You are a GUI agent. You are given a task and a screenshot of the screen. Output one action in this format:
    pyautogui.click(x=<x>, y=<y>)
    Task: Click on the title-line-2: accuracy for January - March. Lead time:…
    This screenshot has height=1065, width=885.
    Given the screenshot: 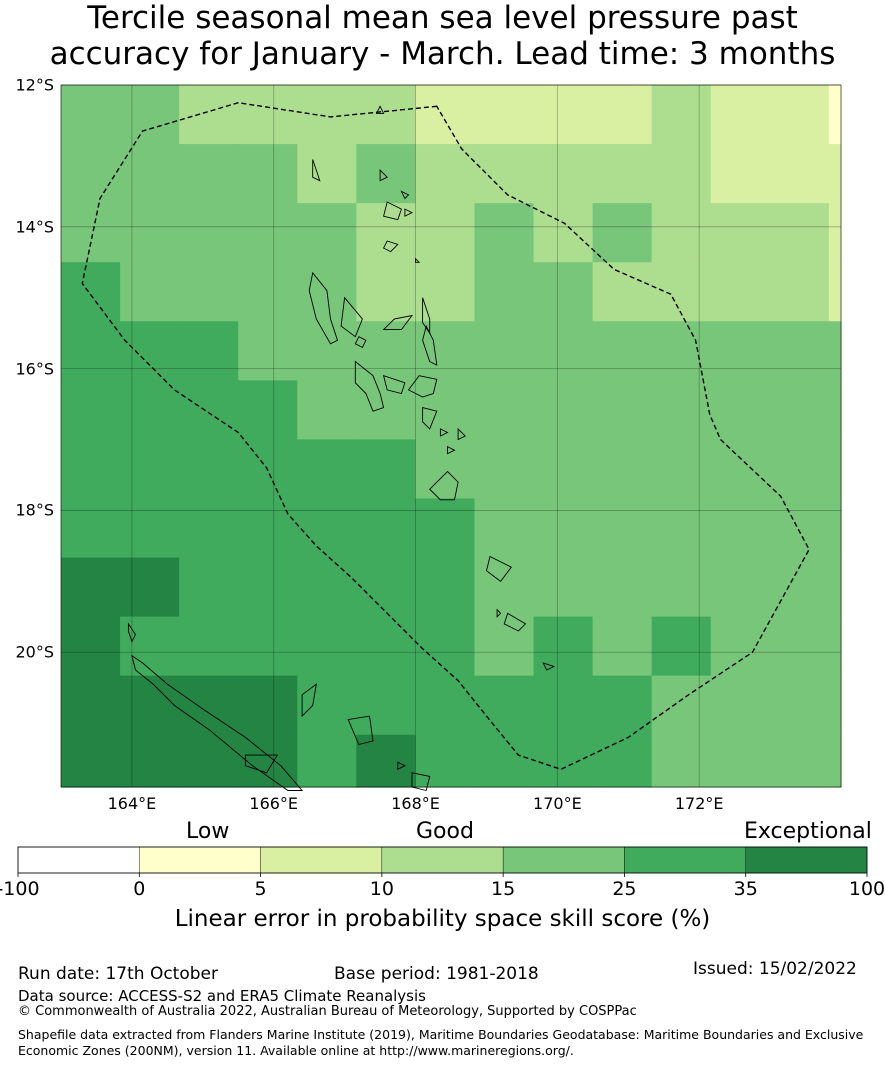 What is the action you would take?
    pyautogui.click(x=442, y=54)
    